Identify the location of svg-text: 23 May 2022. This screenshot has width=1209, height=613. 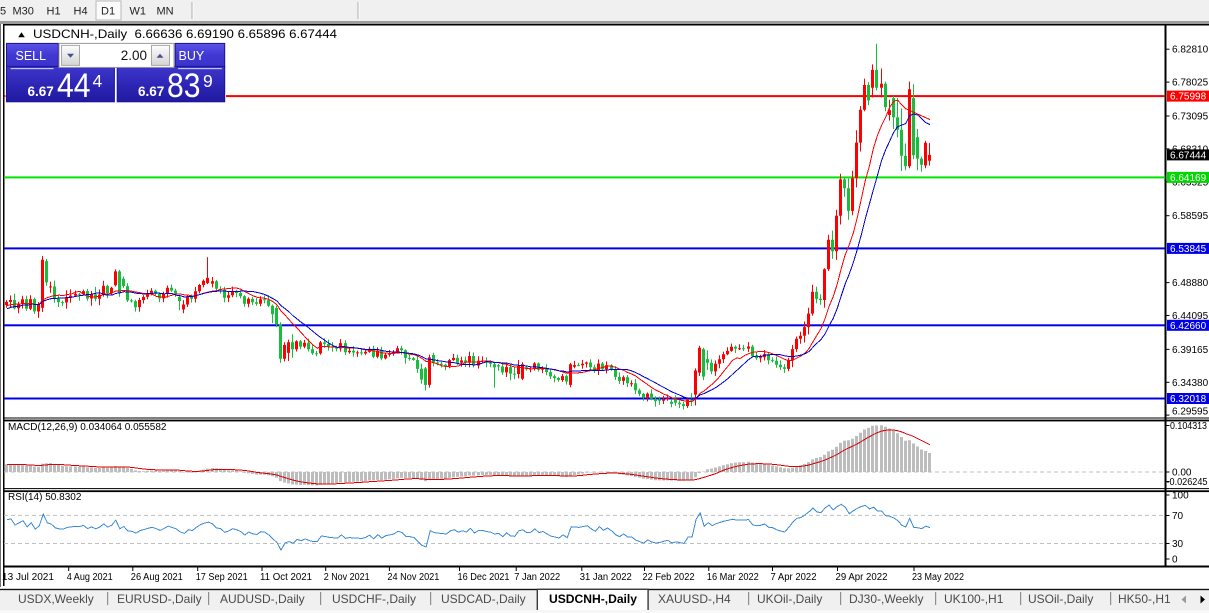
(938, 577).